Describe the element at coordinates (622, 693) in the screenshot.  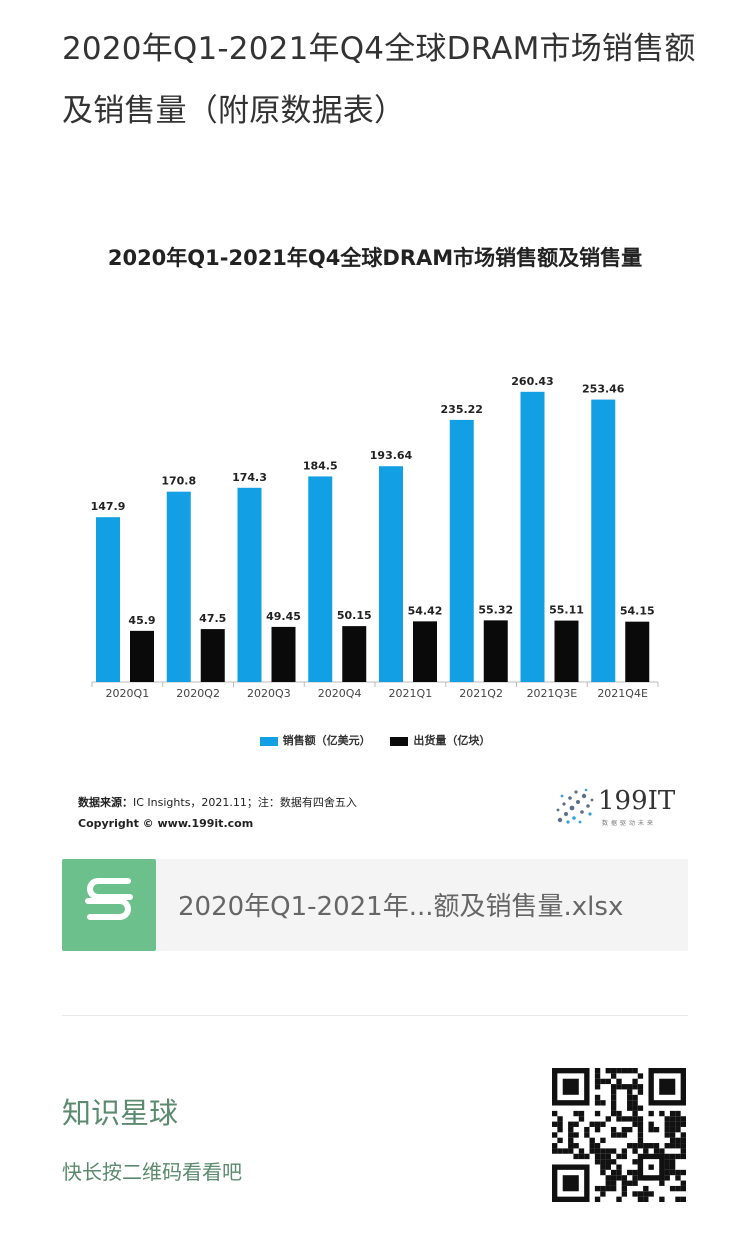
I see `x-tick-label-2021Q4E: 2021Q4E` at that location.